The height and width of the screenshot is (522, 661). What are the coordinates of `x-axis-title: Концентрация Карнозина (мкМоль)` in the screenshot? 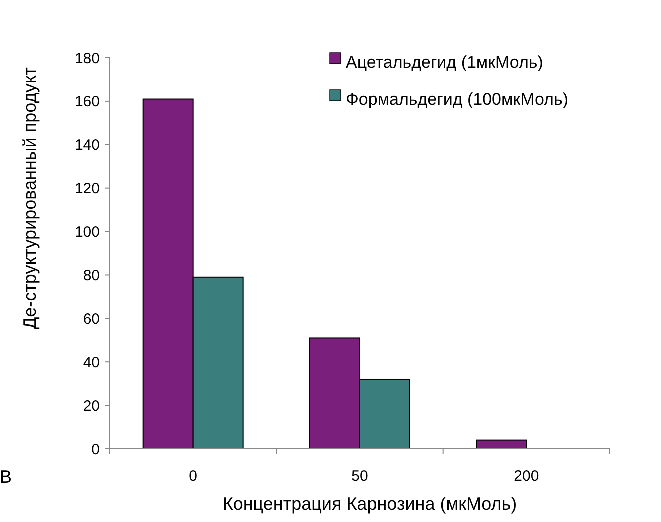 It's located at (370, 504).